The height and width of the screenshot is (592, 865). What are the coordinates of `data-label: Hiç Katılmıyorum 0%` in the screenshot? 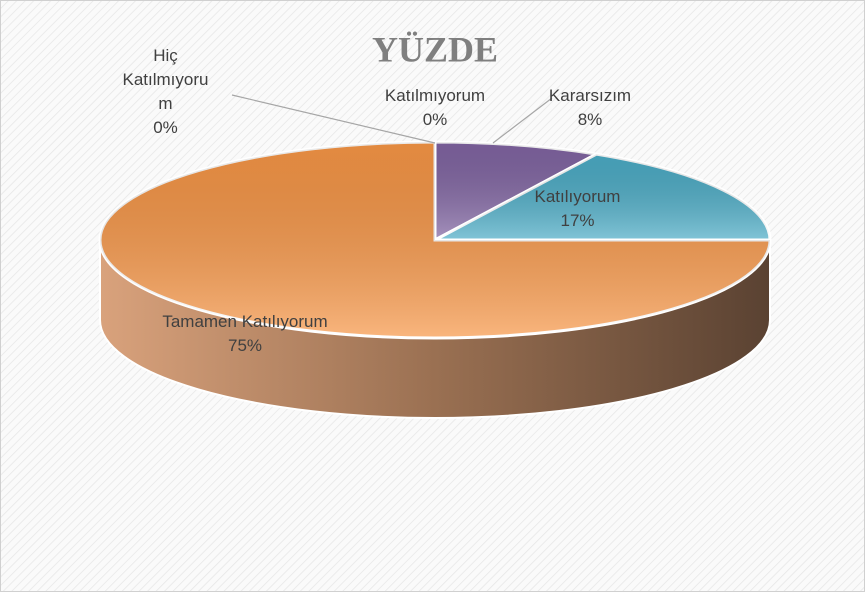 It's located at (165, 92).